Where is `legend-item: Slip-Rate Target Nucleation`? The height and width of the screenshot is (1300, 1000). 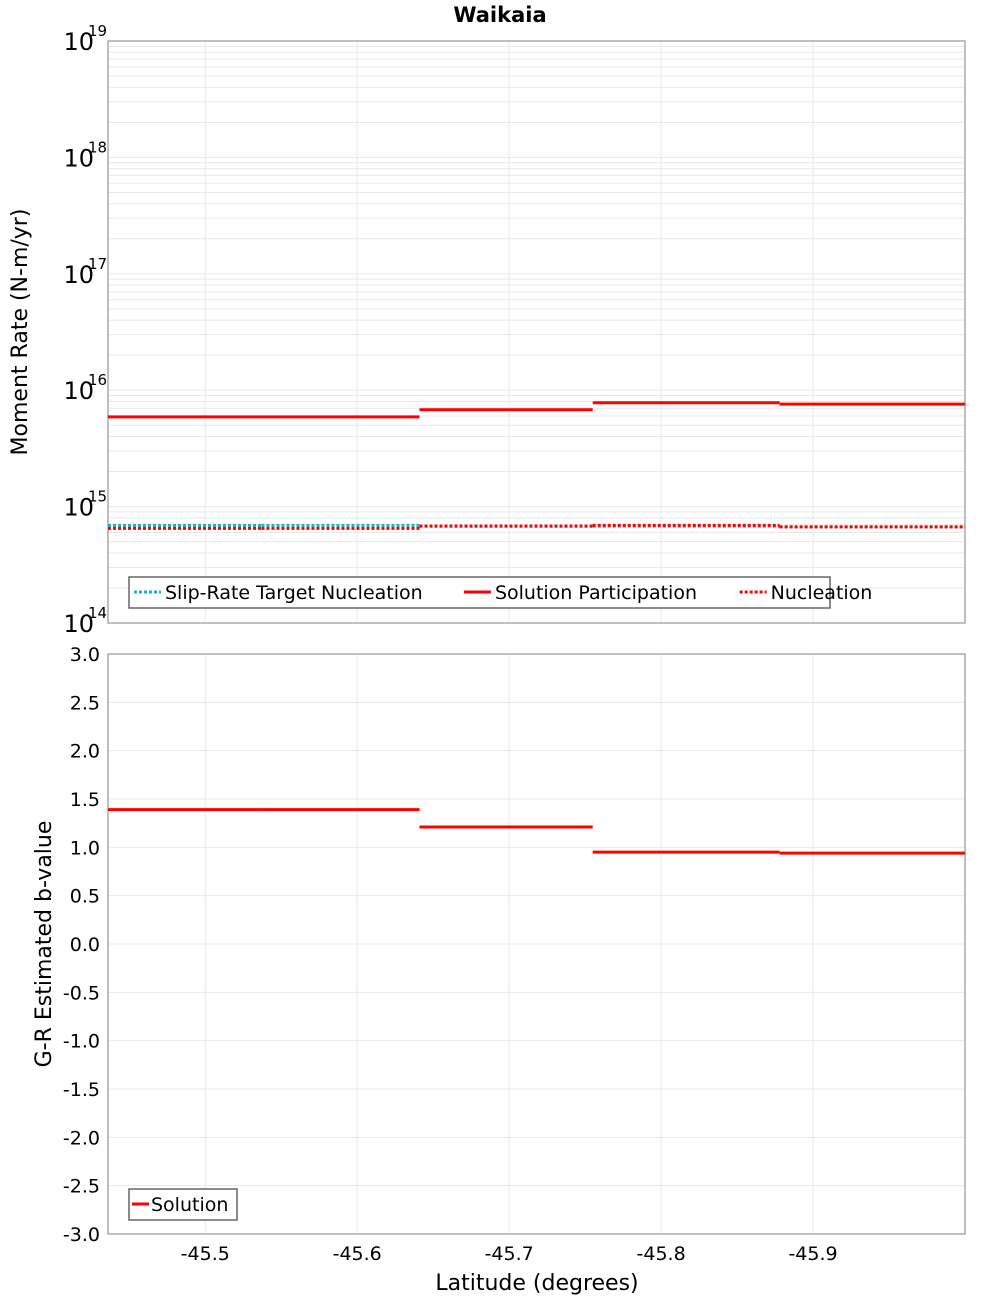 legend-item: Slip-Rate Target Nucleation is located at coordinates (278, 593).